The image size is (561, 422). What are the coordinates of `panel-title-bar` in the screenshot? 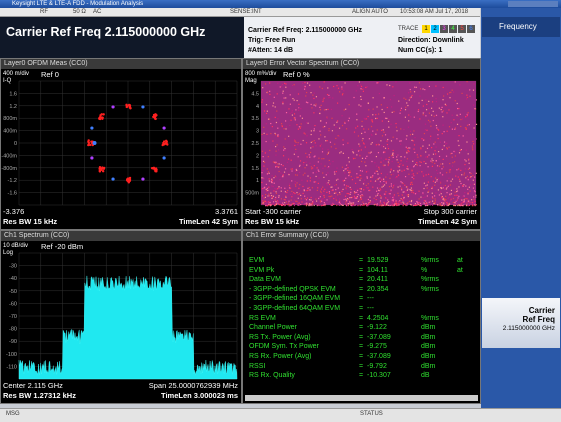 It's located at (361, 64).